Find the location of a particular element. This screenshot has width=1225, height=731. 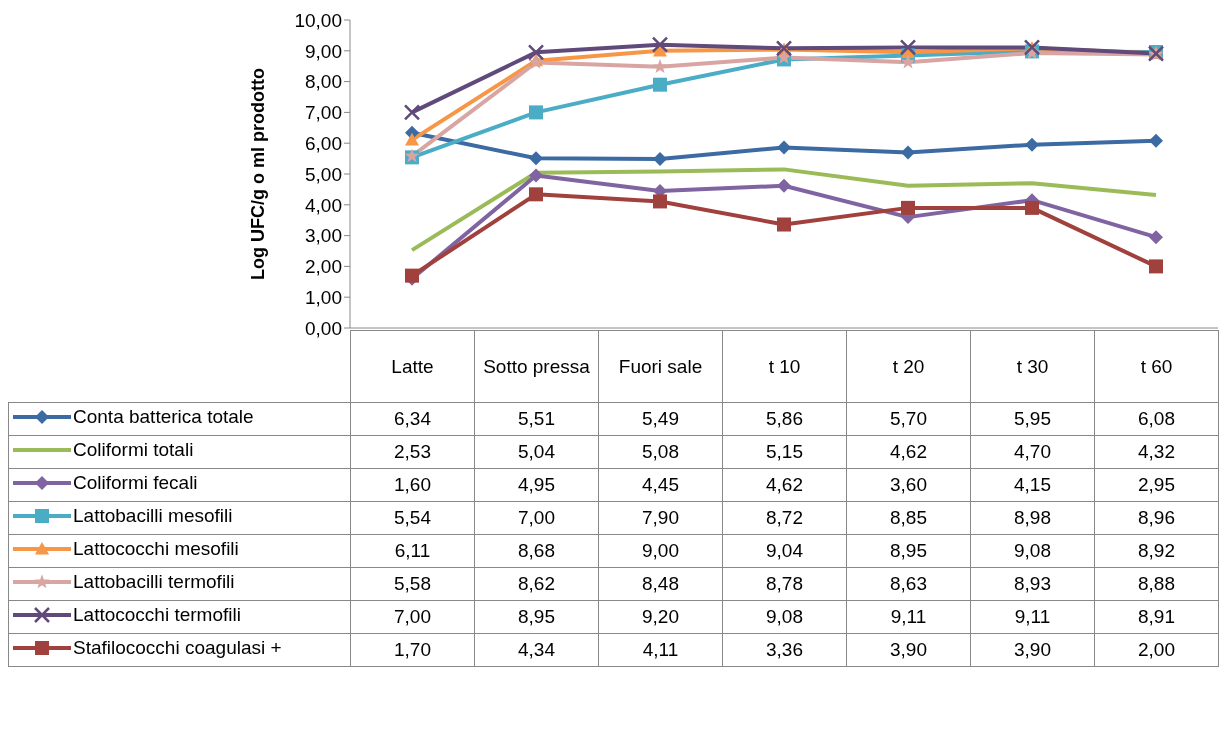

data-label: 4,95 is located at coordinates (536, 485).